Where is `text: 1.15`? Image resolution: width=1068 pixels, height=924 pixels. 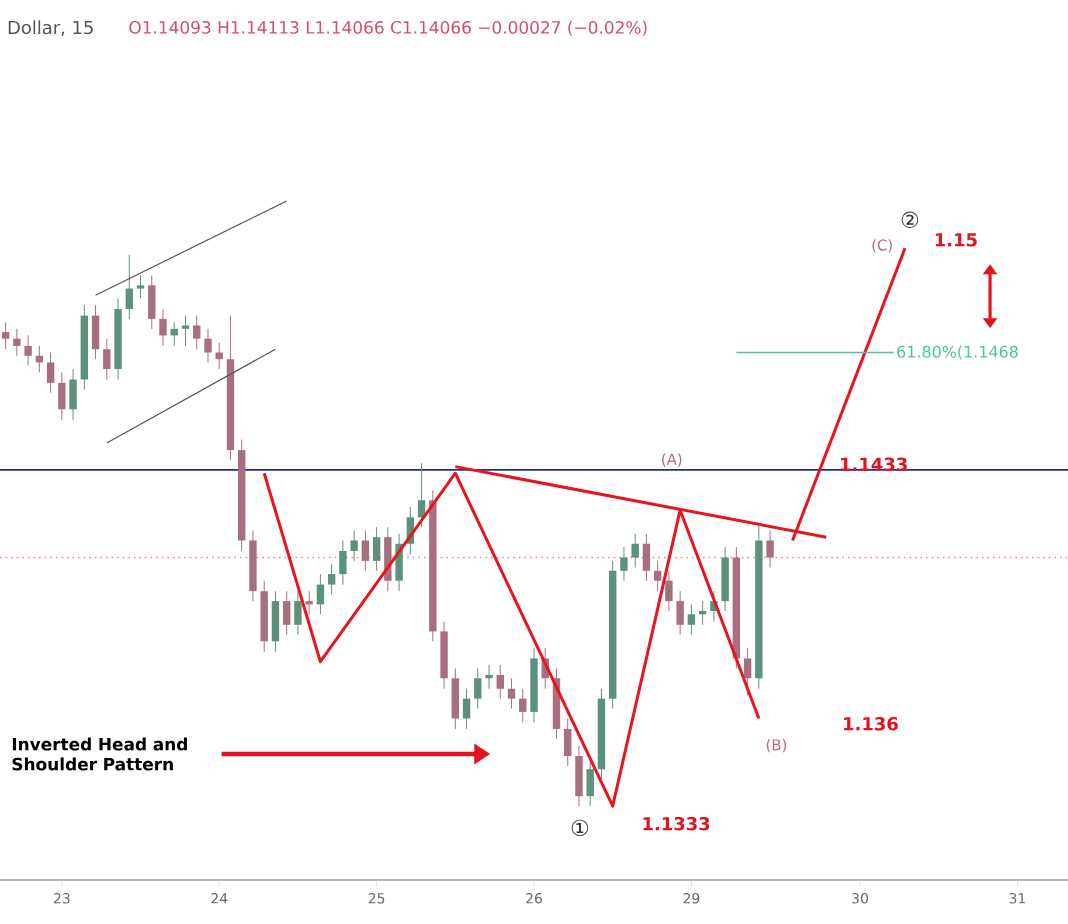
text: 1.15 is located at coordinates (956, 240).